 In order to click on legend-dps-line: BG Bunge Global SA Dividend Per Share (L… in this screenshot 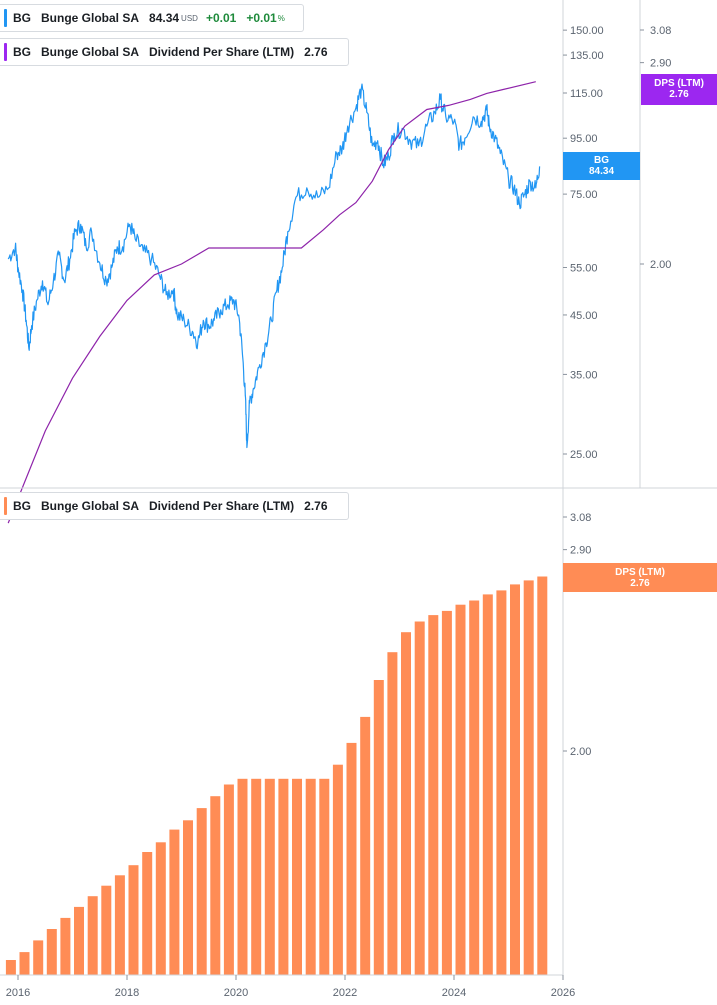, I will do `click(174, 52)`.